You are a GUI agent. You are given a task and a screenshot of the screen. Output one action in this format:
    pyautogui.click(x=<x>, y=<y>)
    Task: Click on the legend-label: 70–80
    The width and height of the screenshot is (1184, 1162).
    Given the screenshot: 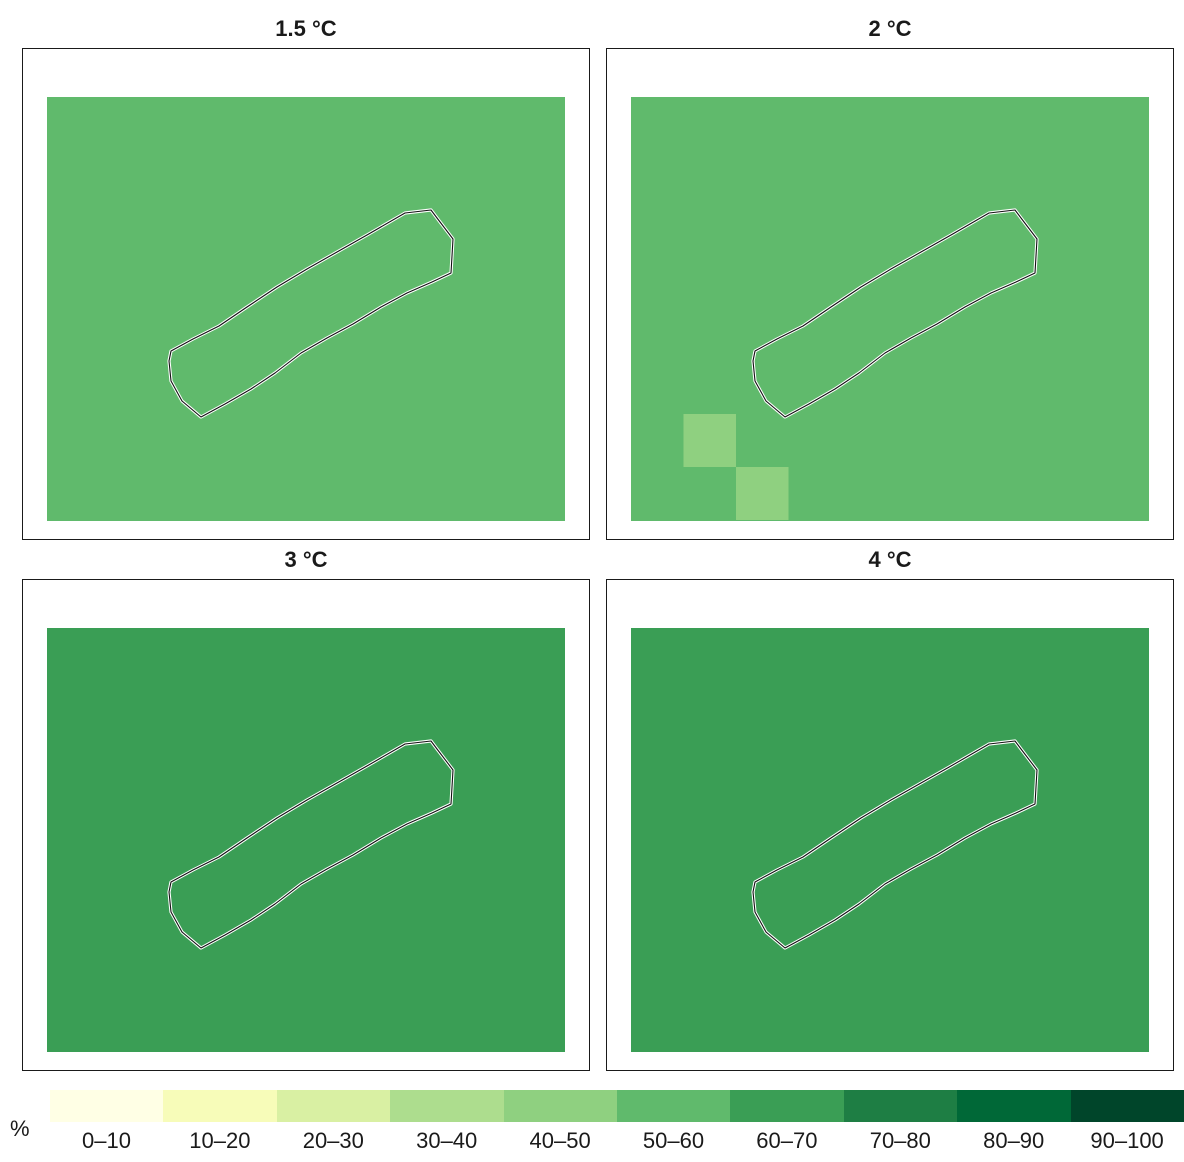 What is the action you would take?
    pyautogui.click(x=900, y=1140)
    